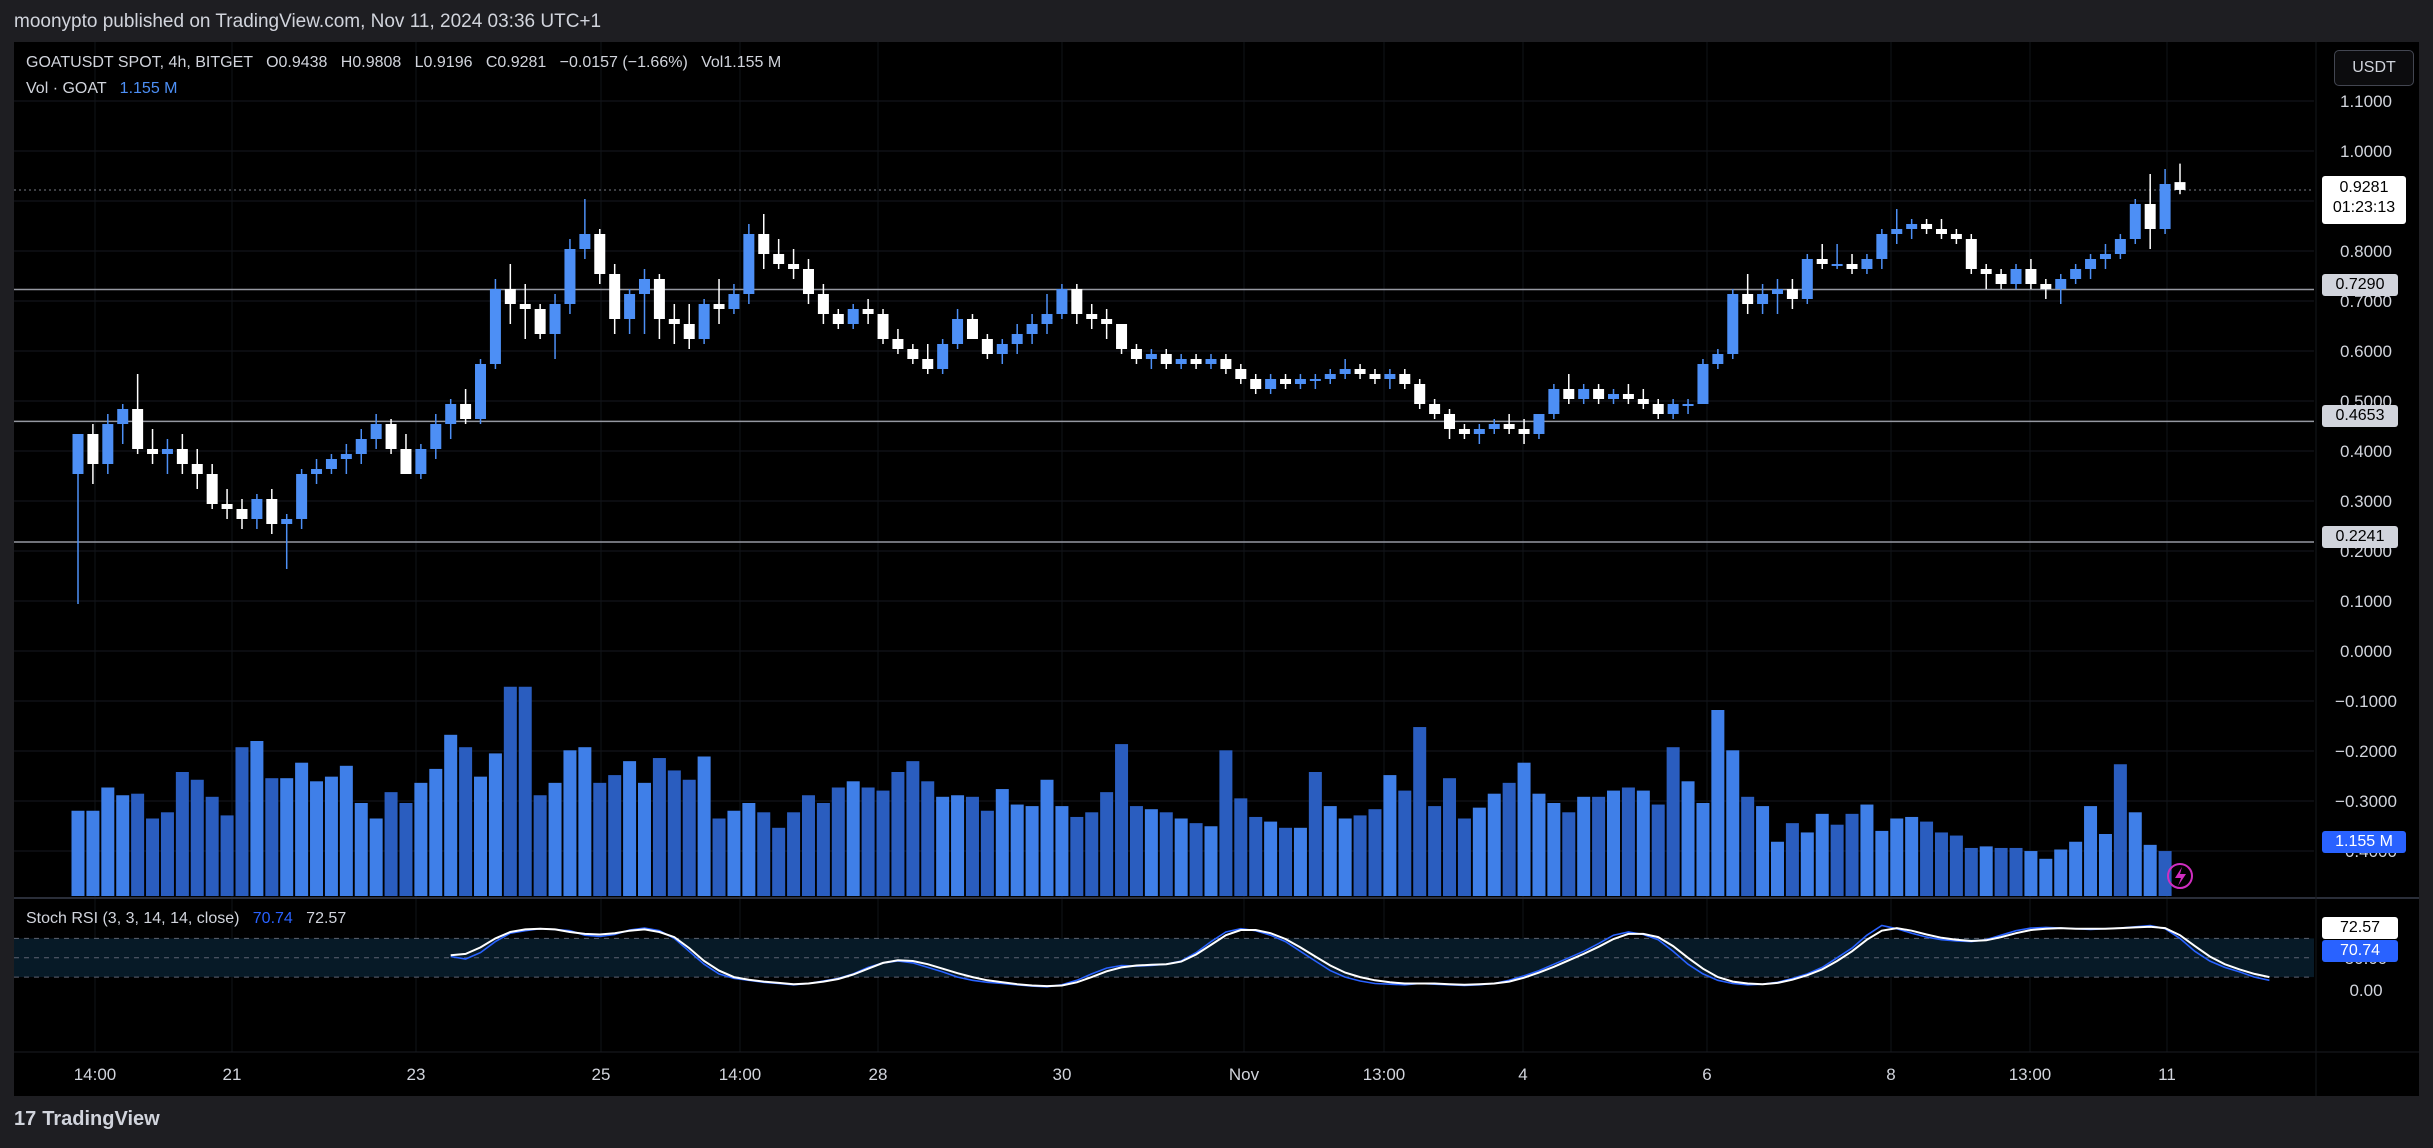 The width and height of the screenshot is (2433, 1148). What do you see at coordinates (139, 62) in the screenshot?
I see `symbol-label: GOATUSDT SPOT, 4h, BITGET` at bounding box center [139, 62].